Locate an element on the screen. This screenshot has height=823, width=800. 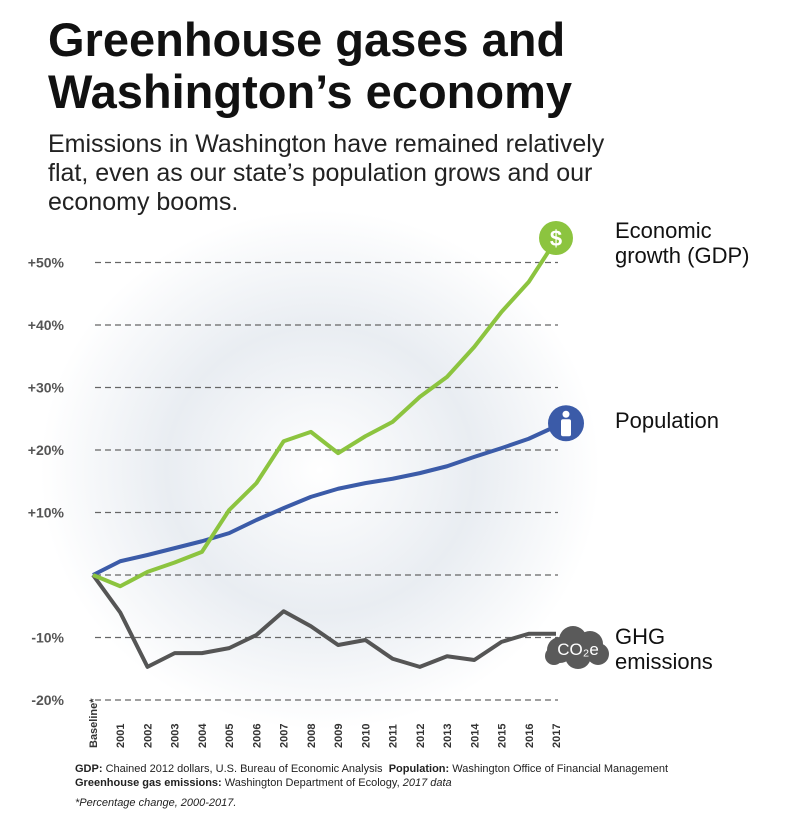
x-tick-label: 2004 is located at coordinates (203, 735).